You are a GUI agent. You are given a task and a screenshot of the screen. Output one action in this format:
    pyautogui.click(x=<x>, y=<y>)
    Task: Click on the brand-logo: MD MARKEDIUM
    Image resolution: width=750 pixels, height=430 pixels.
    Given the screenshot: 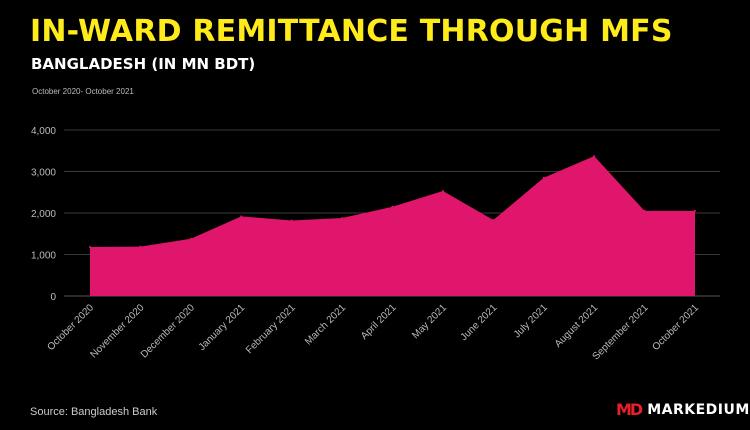 What is the action you would take?
    pyautogui.click(x=683, y=409)
    